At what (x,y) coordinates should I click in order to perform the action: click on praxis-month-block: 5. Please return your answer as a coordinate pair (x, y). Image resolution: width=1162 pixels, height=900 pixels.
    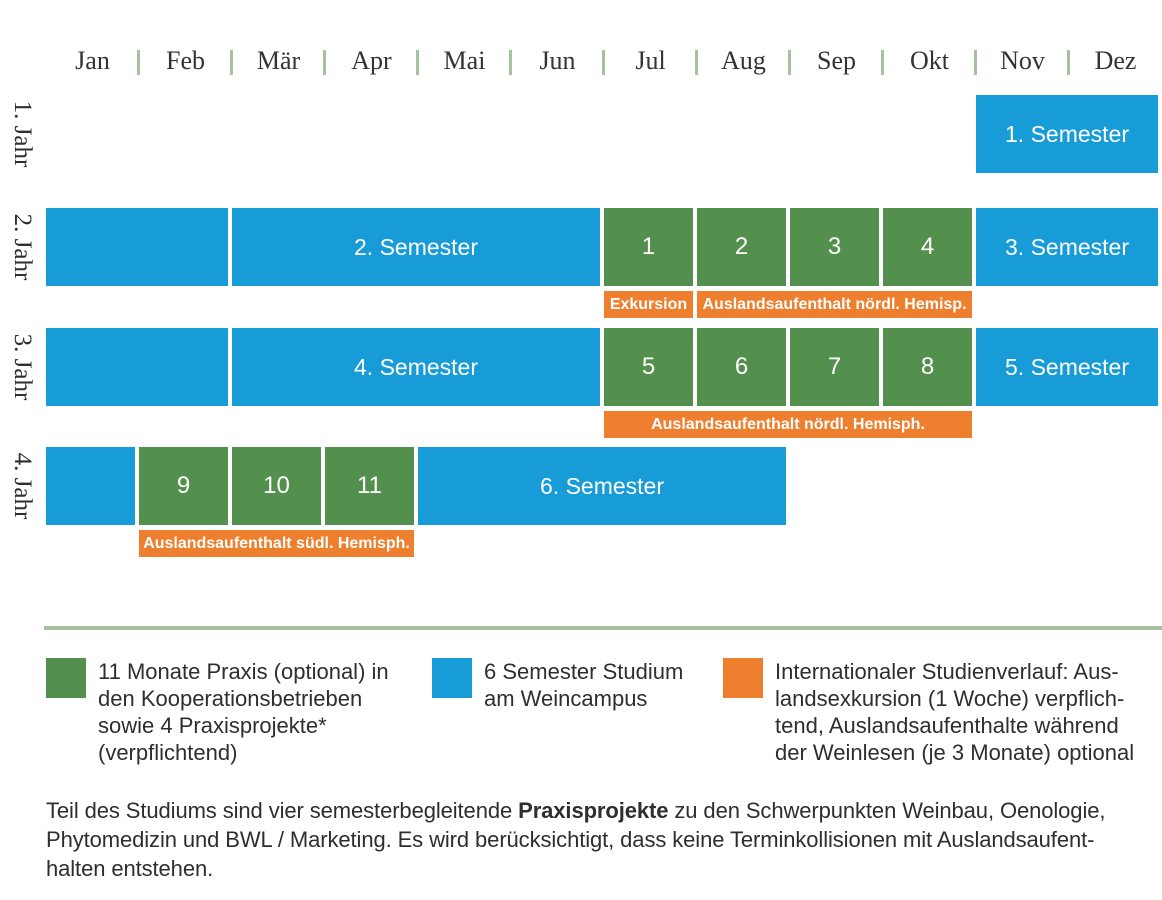
    Looking at the image, I should click on (648, 367).